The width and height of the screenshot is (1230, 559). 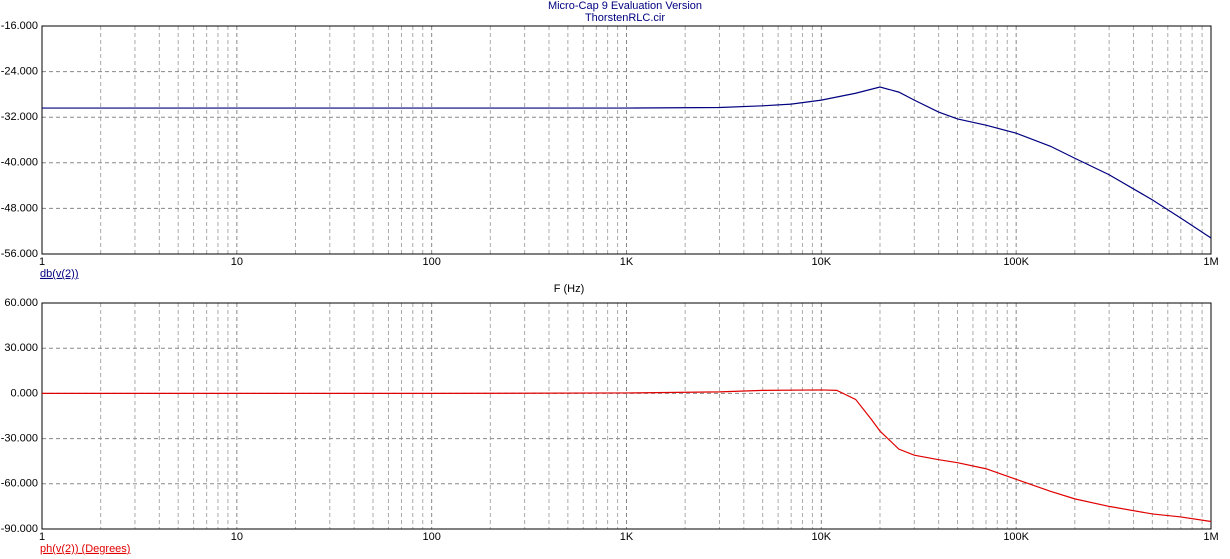 What do you see at coordinates (21, 303) in the screenshot?
I see `y-tick-label: 60.000` at bounding box center [21, 303].